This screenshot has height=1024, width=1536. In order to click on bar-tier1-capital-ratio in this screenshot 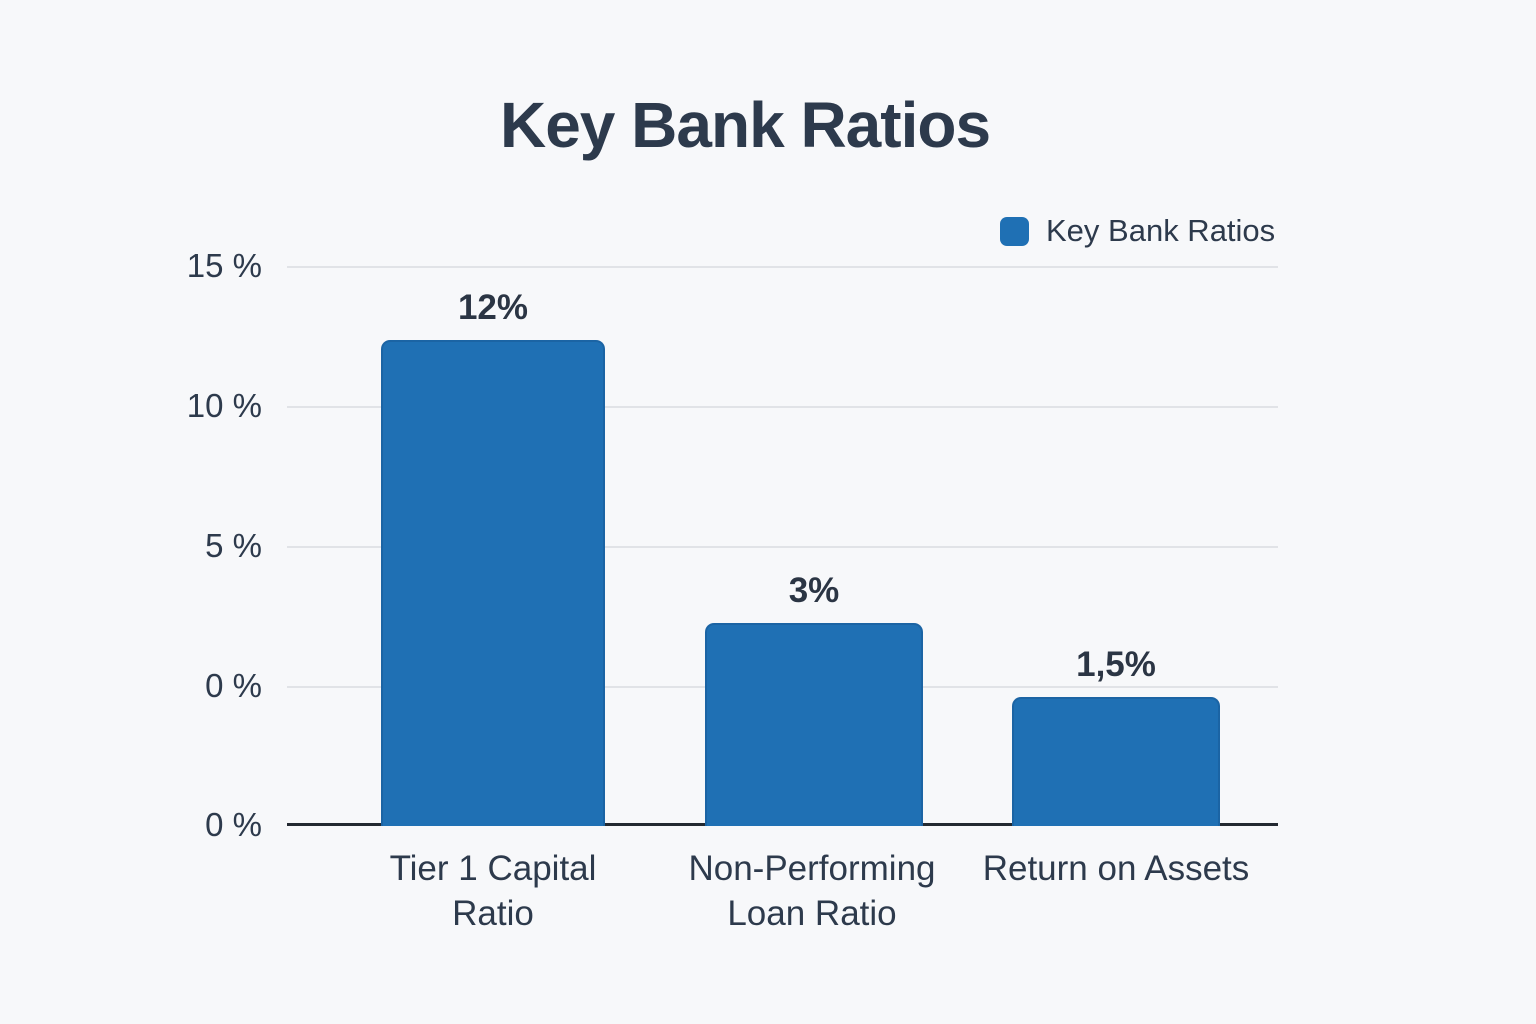, I will do `click(493, 583)`.